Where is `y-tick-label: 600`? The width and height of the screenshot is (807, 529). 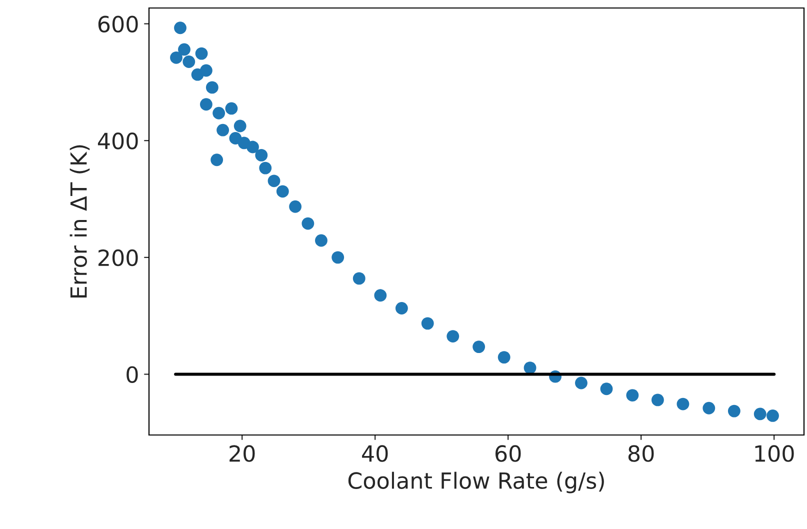 y-tick-label: 600 is located at coordinates (118, 24).